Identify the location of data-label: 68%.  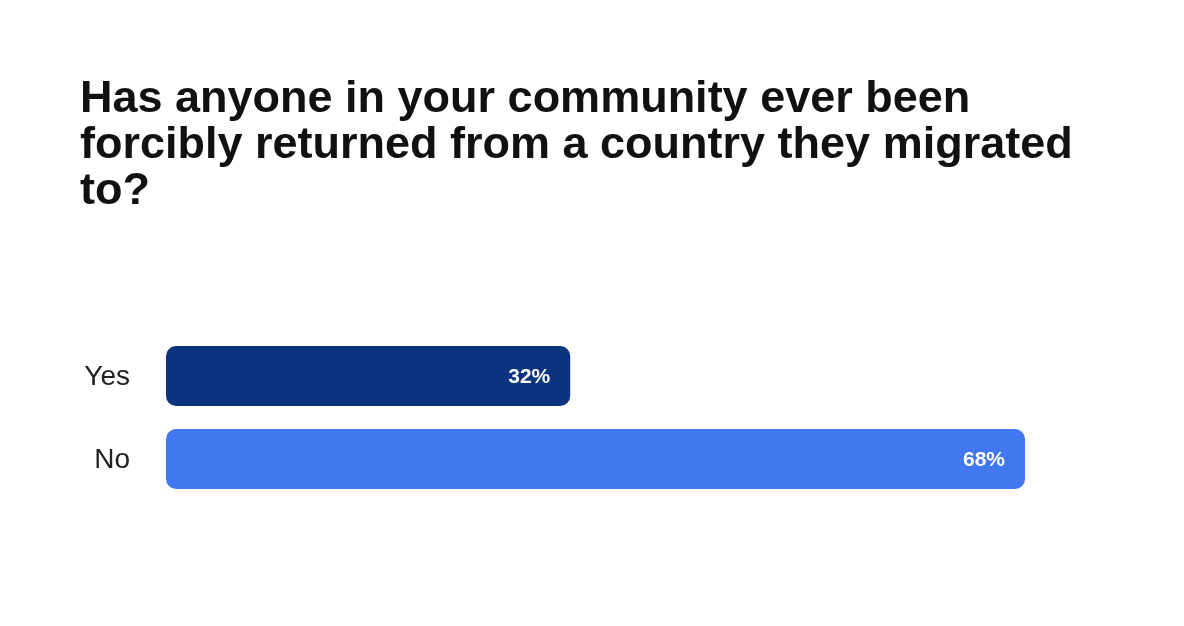
(984, 459).